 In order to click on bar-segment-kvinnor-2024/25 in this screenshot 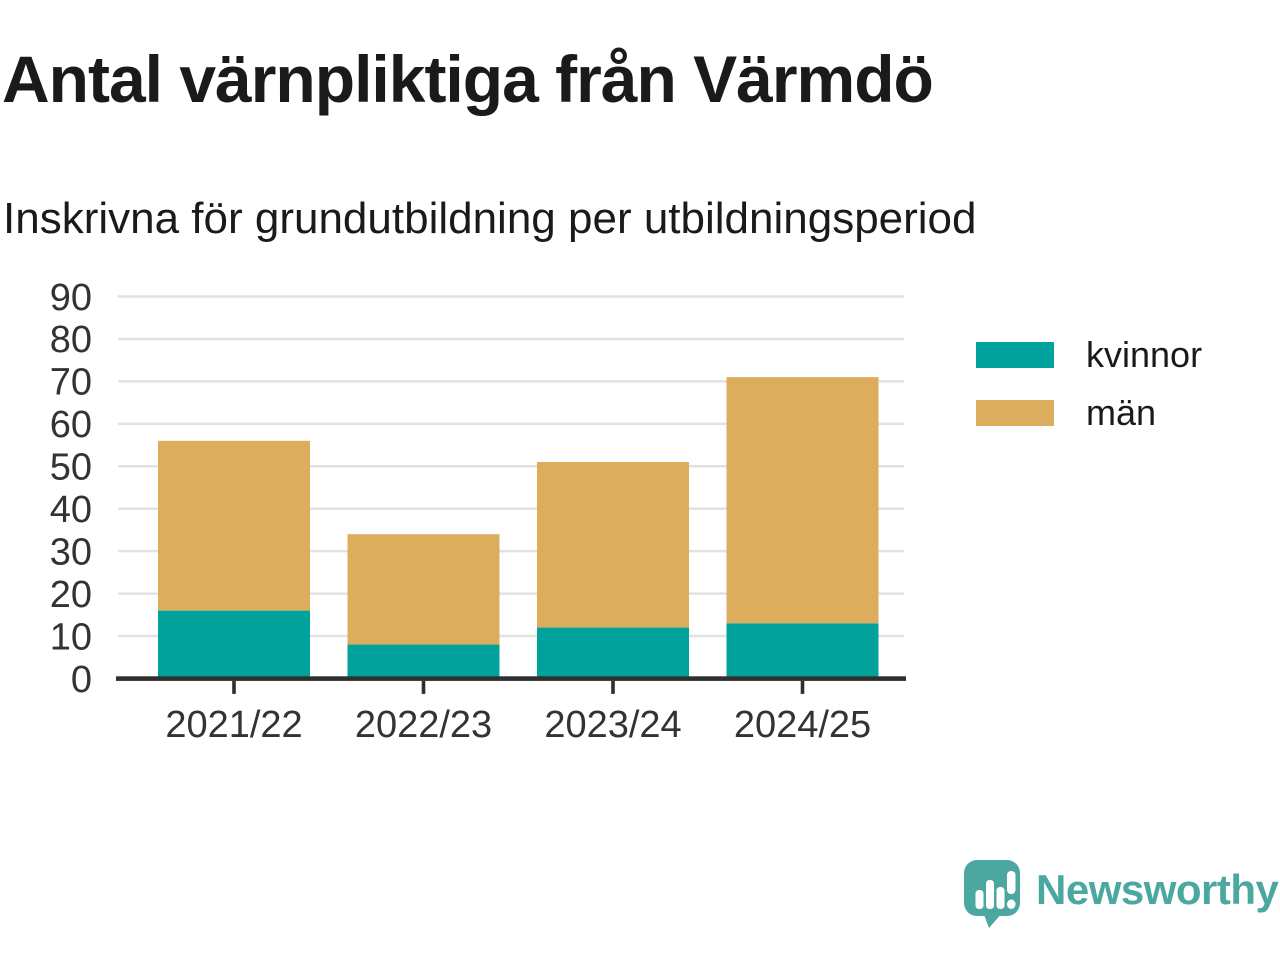, I will do `click(802, 651)`.